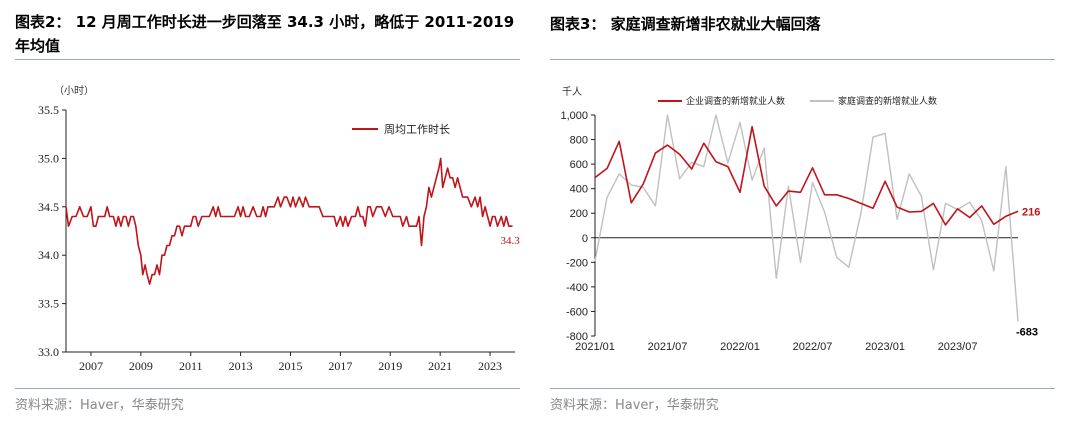 This screenshot has width=1080, height=428. Describe the element at coordinates (579, 190) in the screenshot. I see `y-tick-label: 400` at that location.